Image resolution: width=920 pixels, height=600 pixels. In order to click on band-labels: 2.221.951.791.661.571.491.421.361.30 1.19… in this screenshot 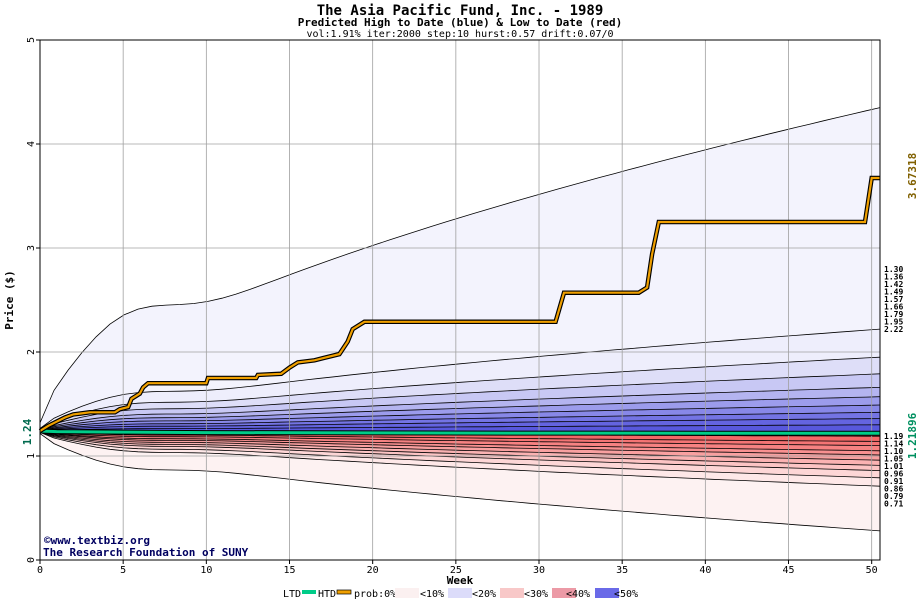, I will do `click(893, 387)`.